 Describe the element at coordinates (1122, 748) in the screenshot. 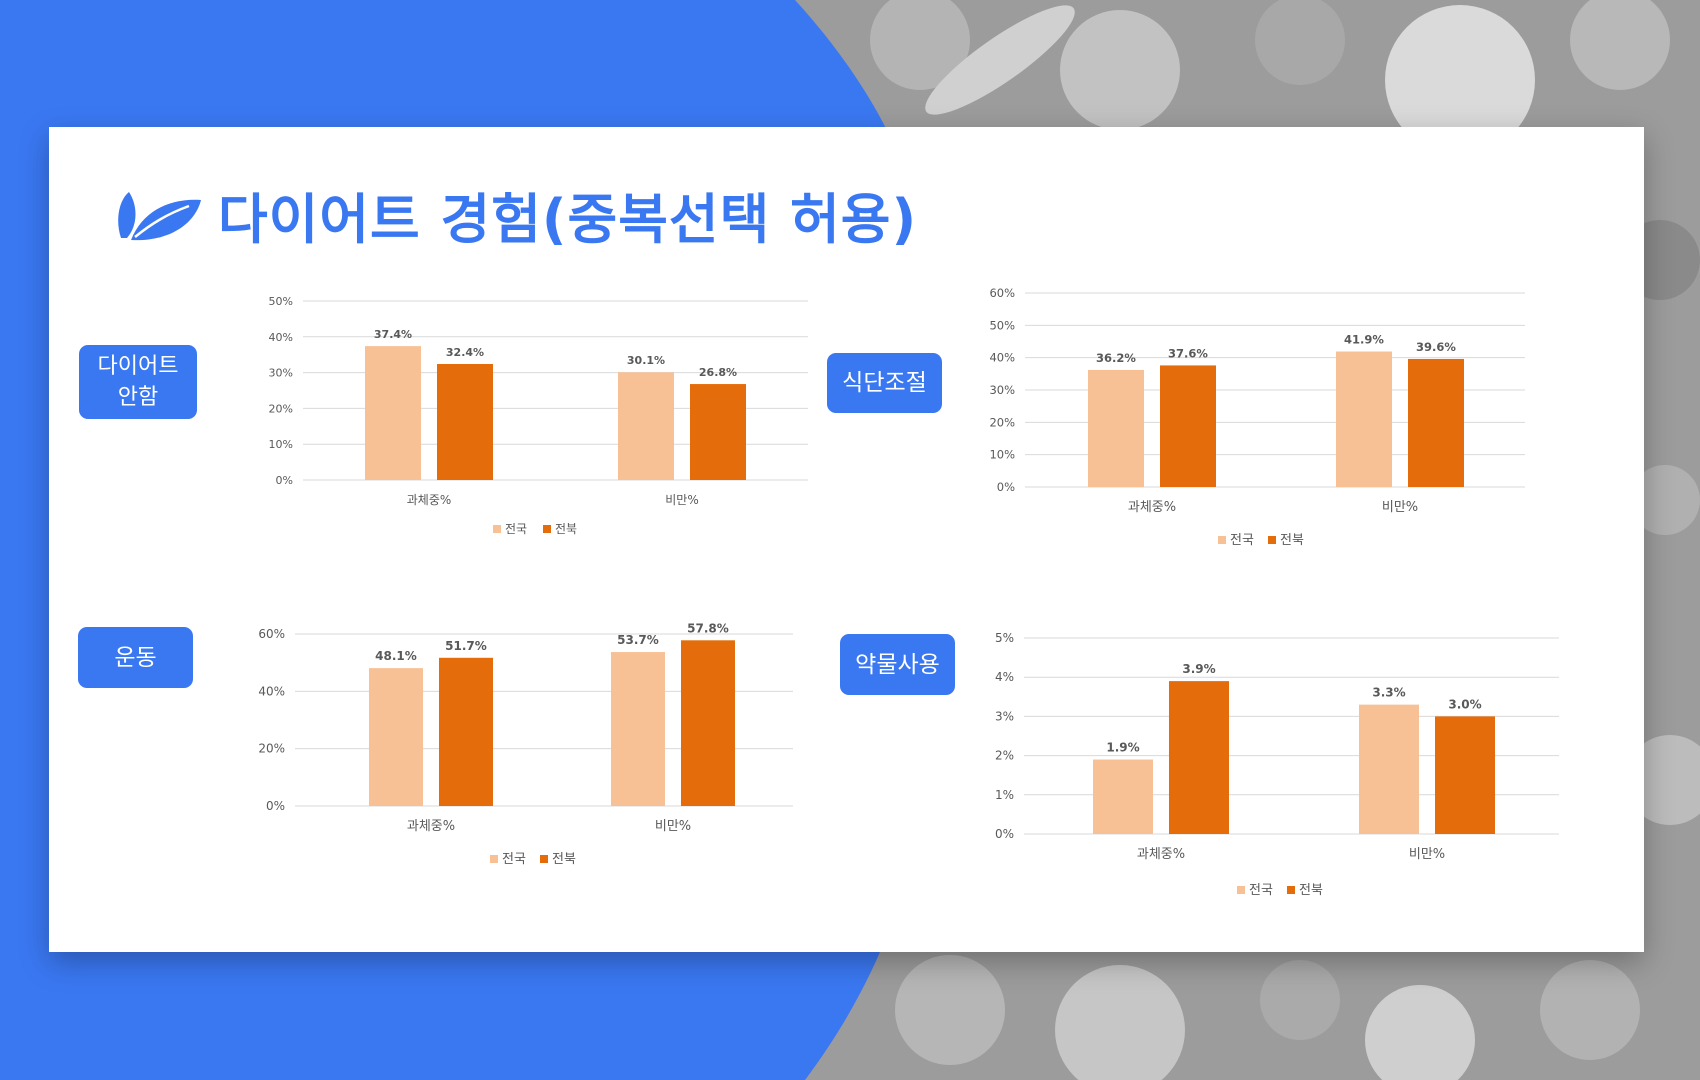

I see `data-label: 1.9%` at that location.